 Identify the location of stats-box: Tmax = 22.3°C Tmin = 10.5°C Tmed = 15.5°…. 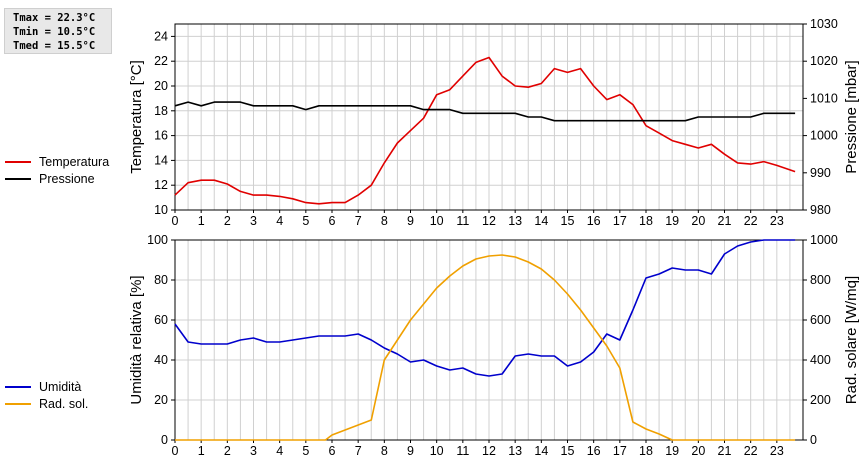
(58, 31).